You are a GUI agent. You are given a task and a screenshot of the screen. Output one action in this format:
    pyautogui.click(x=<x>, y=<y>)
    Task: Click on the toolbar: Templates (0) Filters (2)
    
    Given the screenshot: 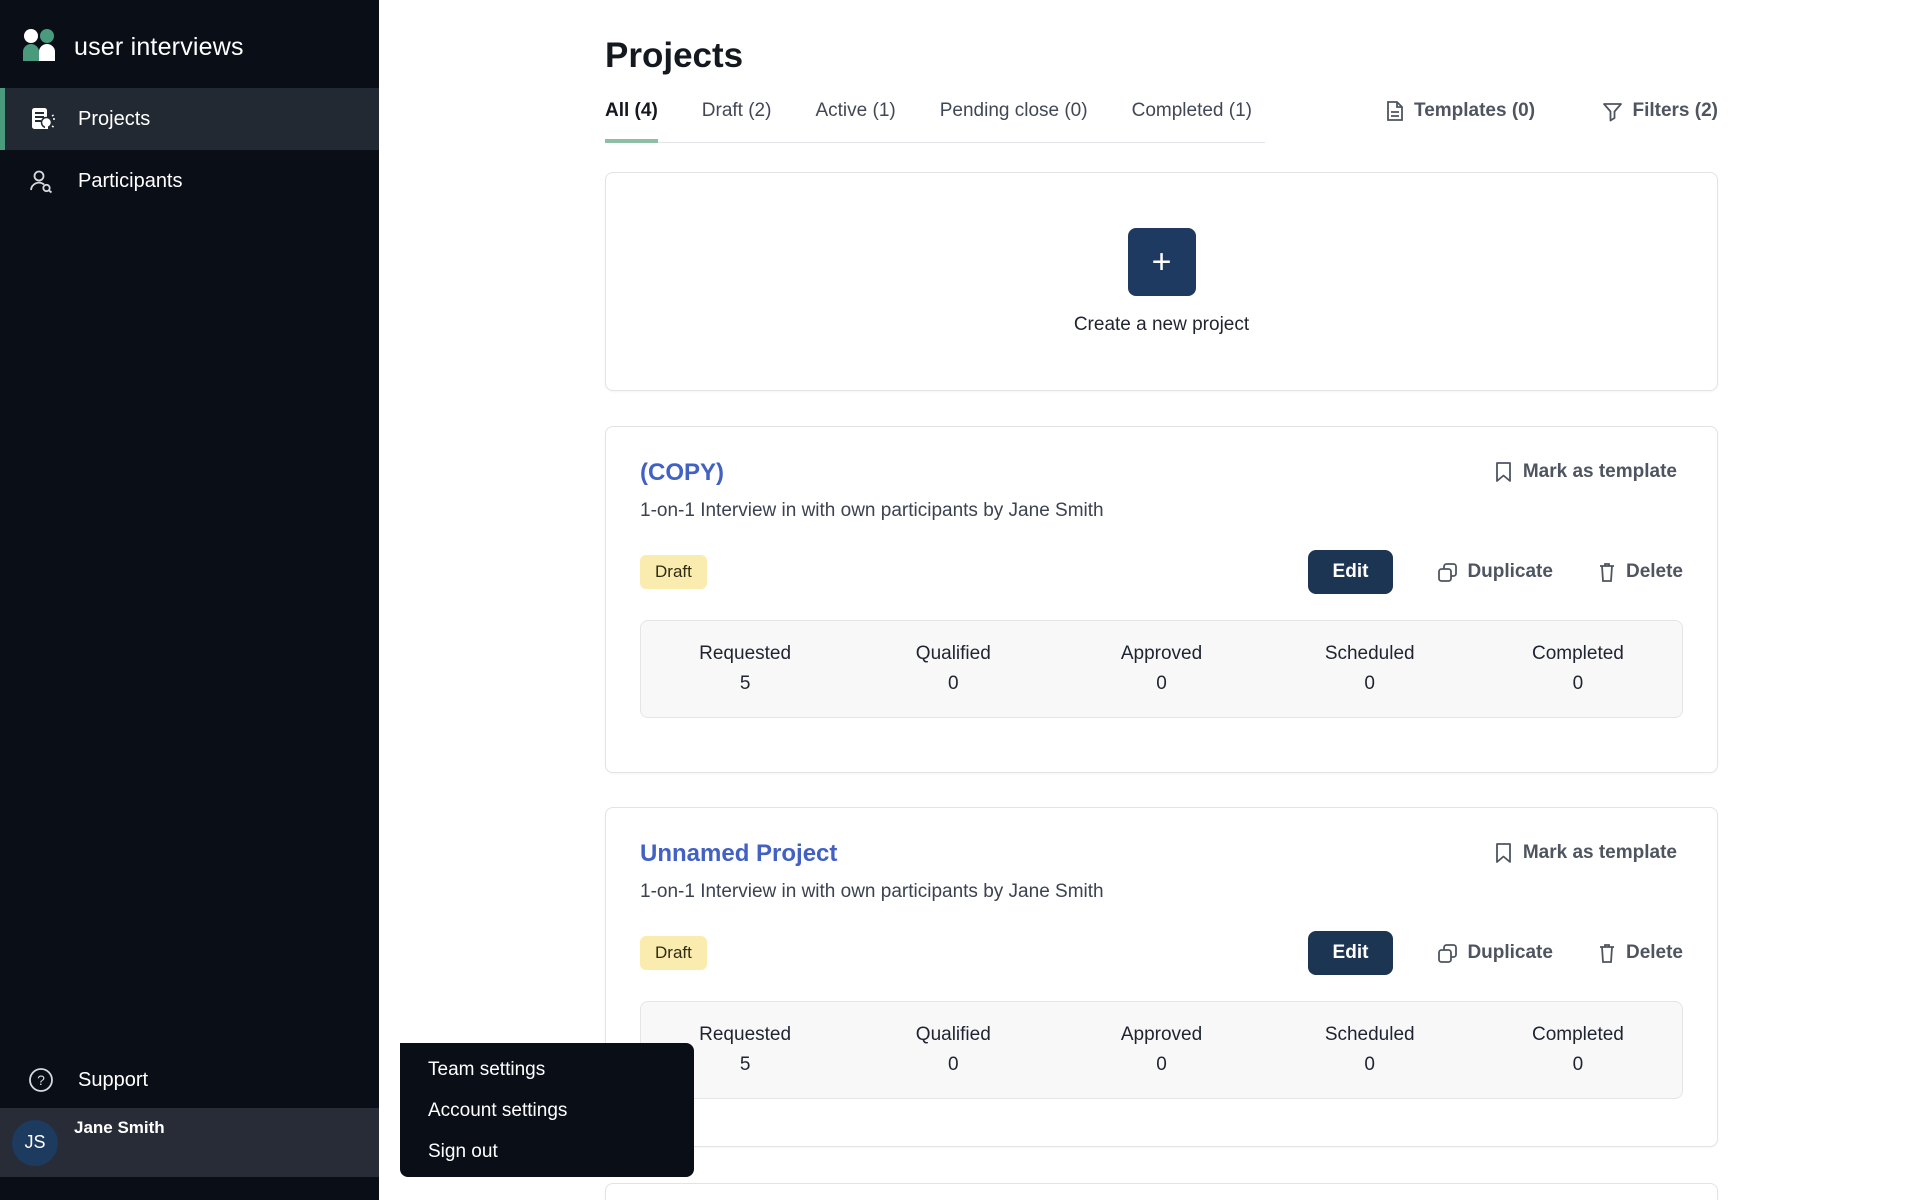 What is the action you would take?
    pyautogui.click(x=1551, y=111)
    